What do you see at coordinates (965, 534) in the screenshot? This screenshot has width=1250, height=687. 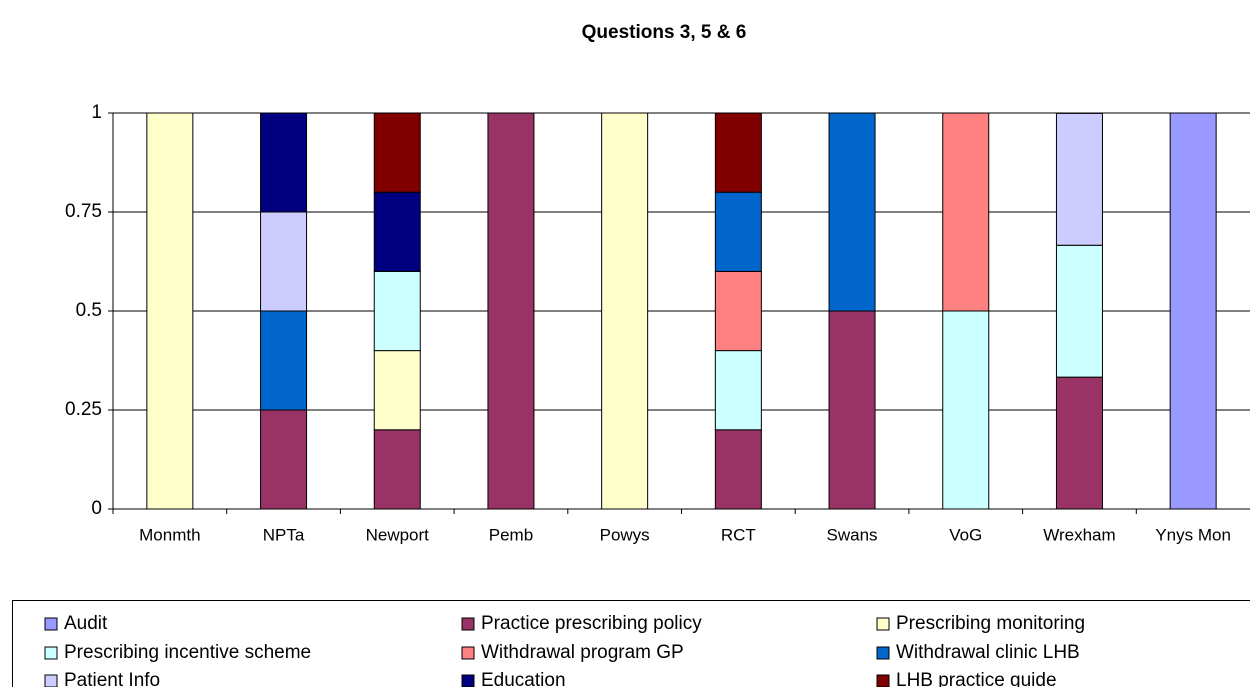 I see `x-tick-label: VoG` at bounding box center [965, 534].